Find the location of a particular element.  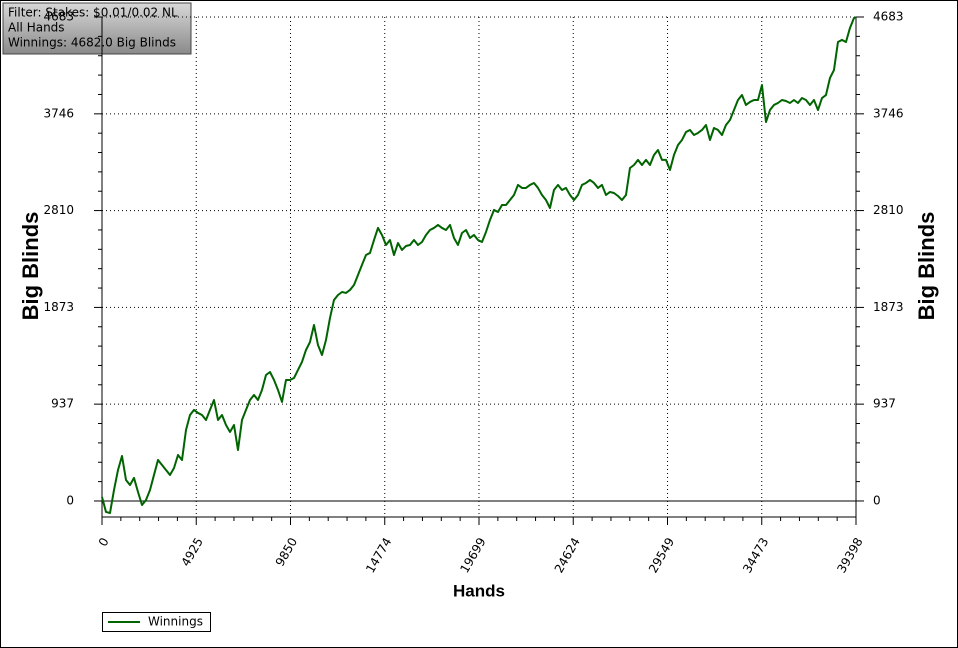

y-tick-label-right: 1873 is located at coordinates (888, 307).